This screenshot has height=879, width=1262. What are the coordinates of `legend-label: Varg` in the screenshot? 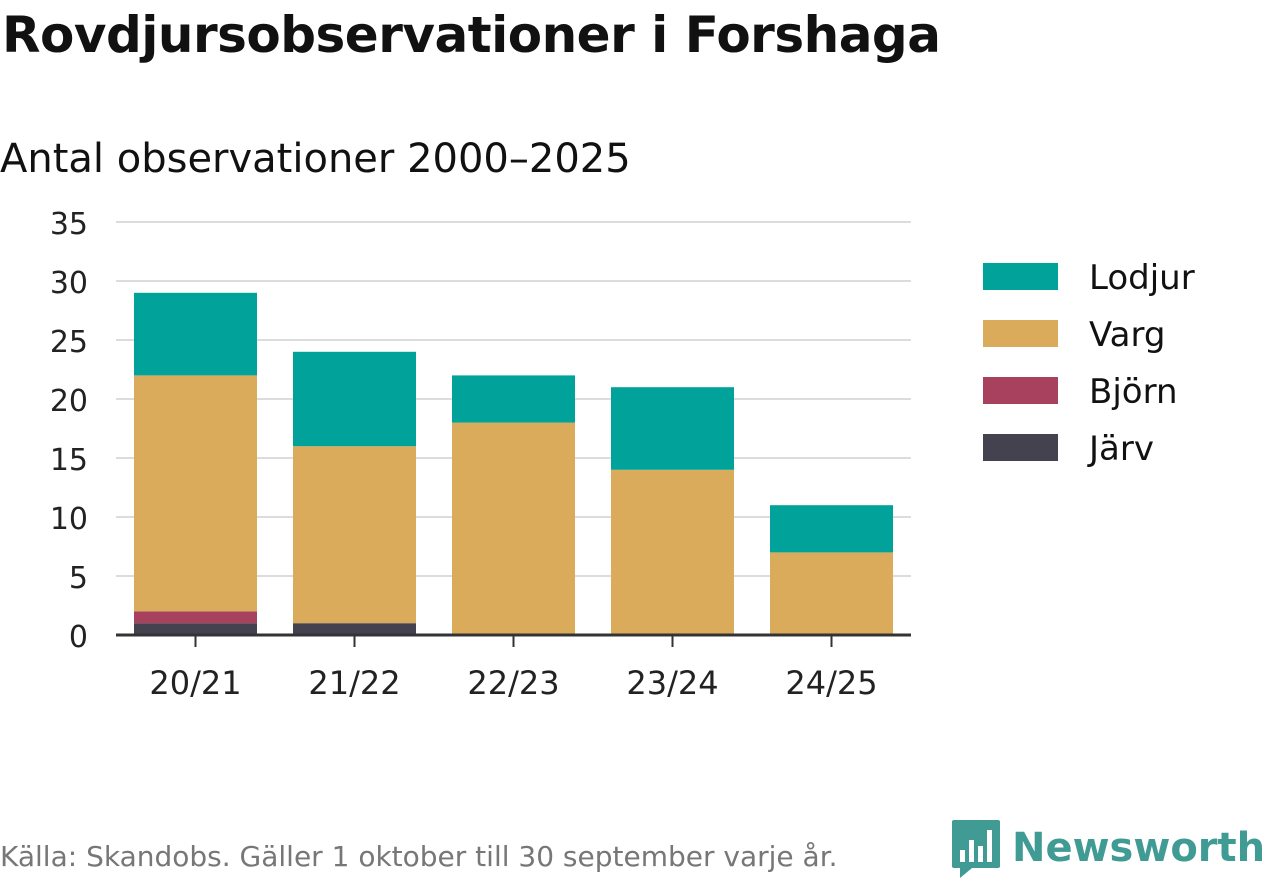 It's located at (1127, 335).